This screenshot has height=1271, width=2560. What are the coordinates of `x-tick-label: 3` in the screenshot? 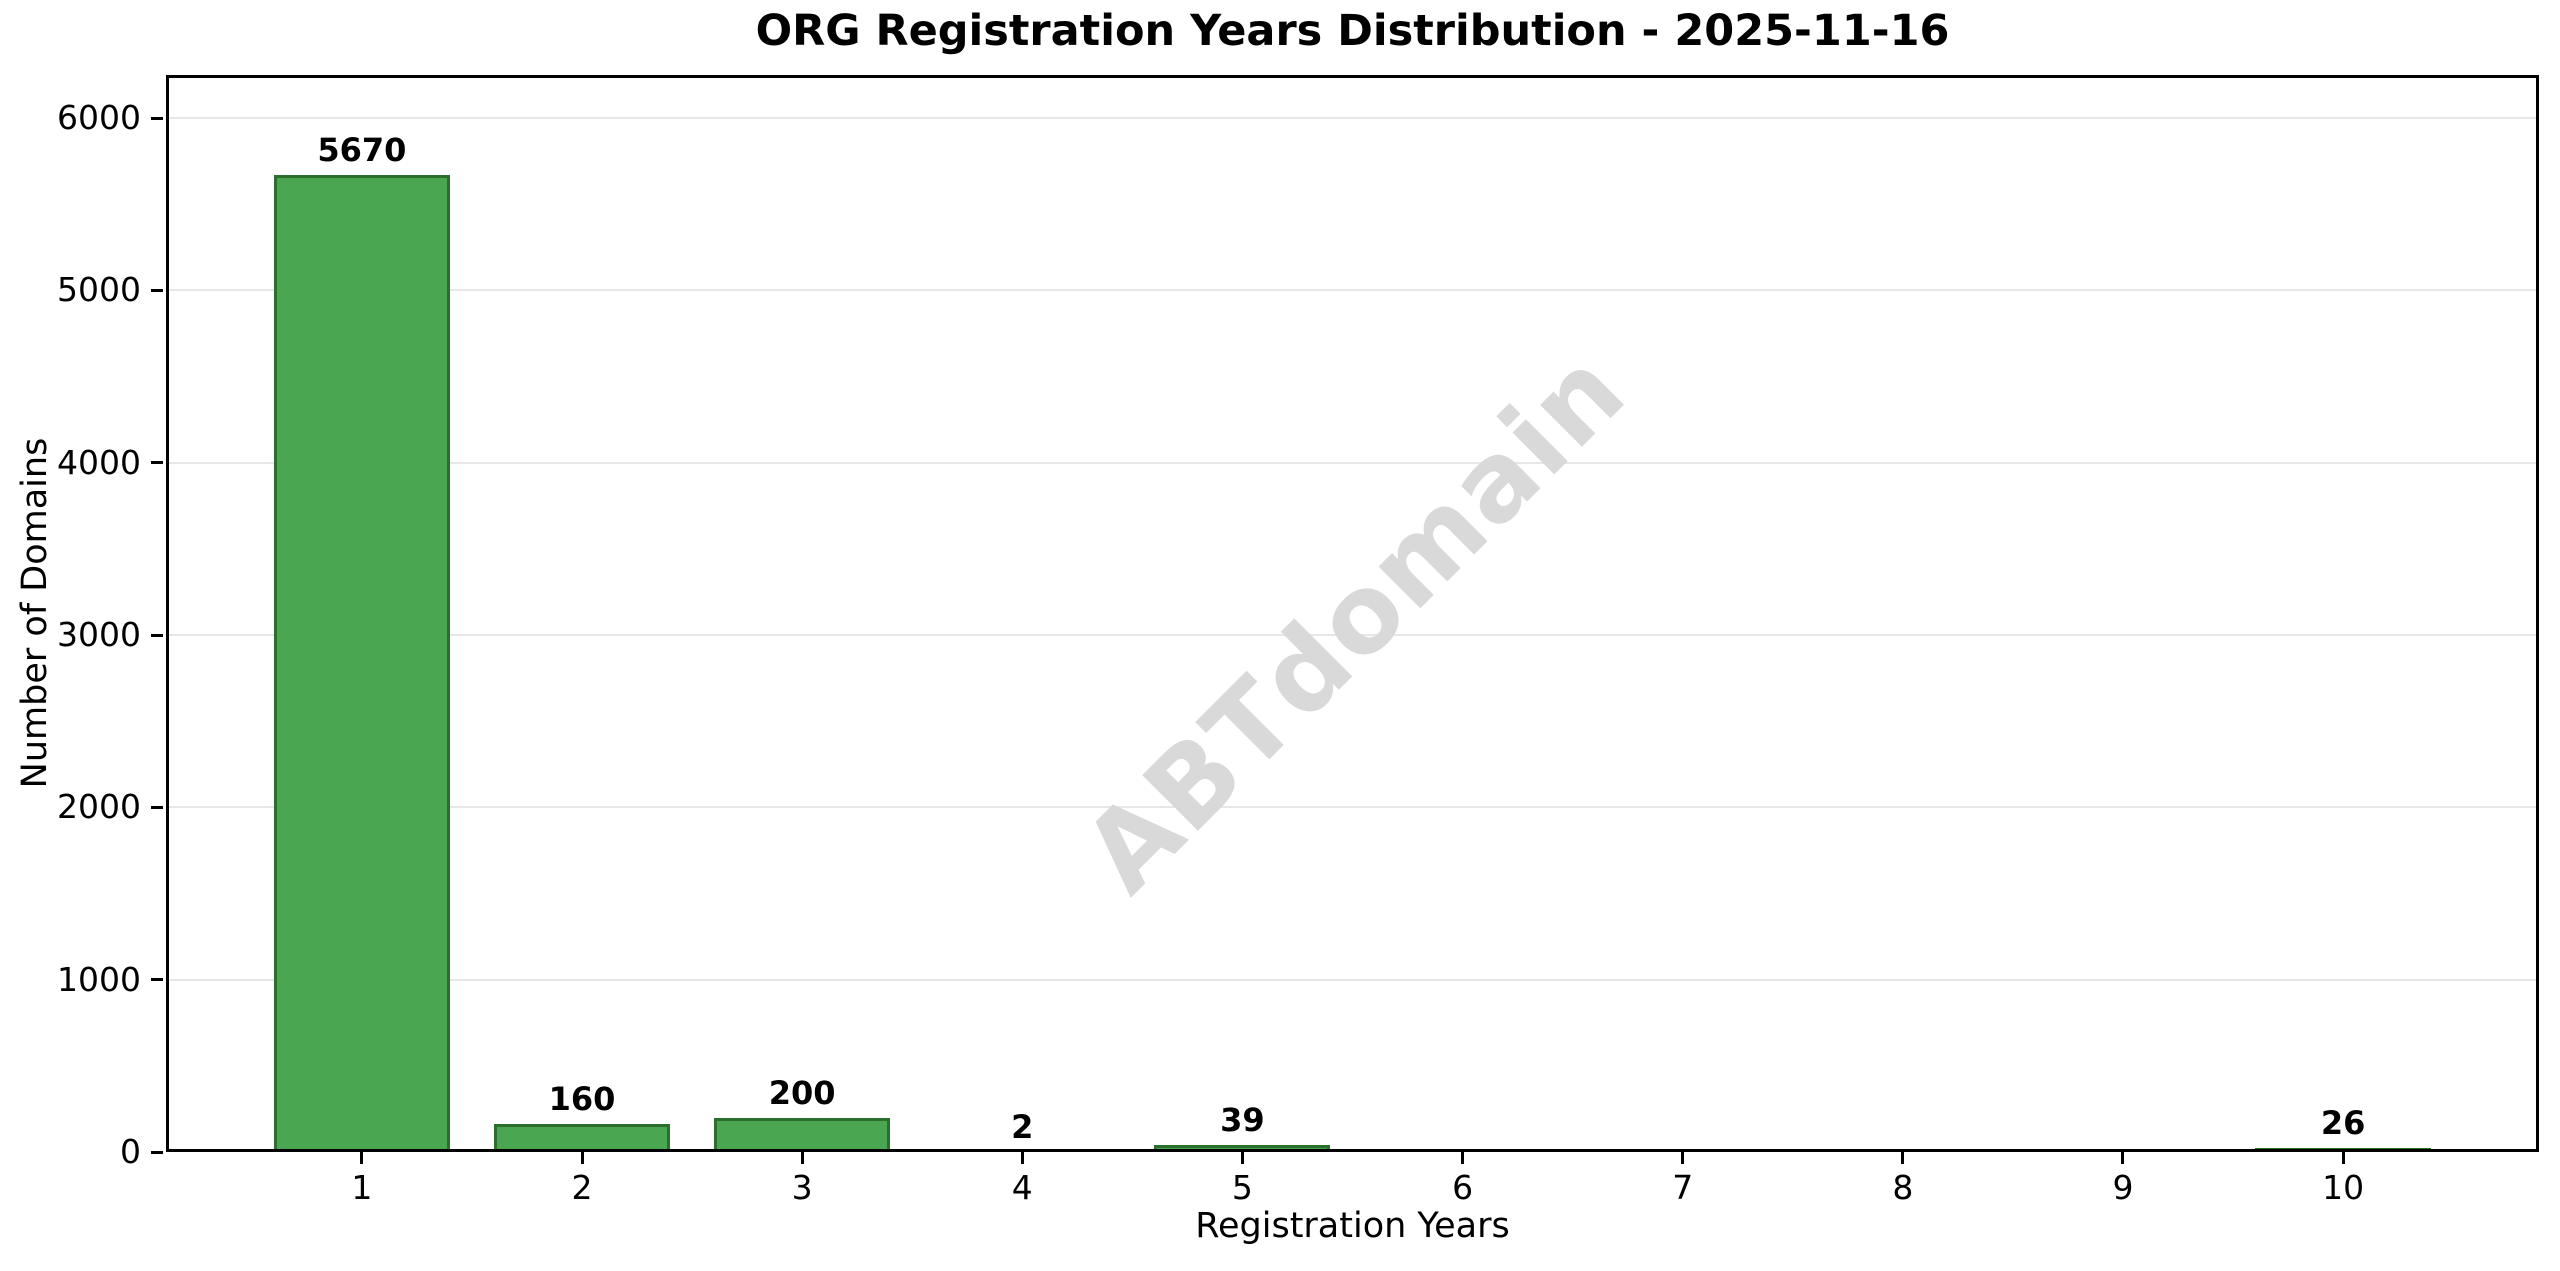 It's located at (802, 1187).